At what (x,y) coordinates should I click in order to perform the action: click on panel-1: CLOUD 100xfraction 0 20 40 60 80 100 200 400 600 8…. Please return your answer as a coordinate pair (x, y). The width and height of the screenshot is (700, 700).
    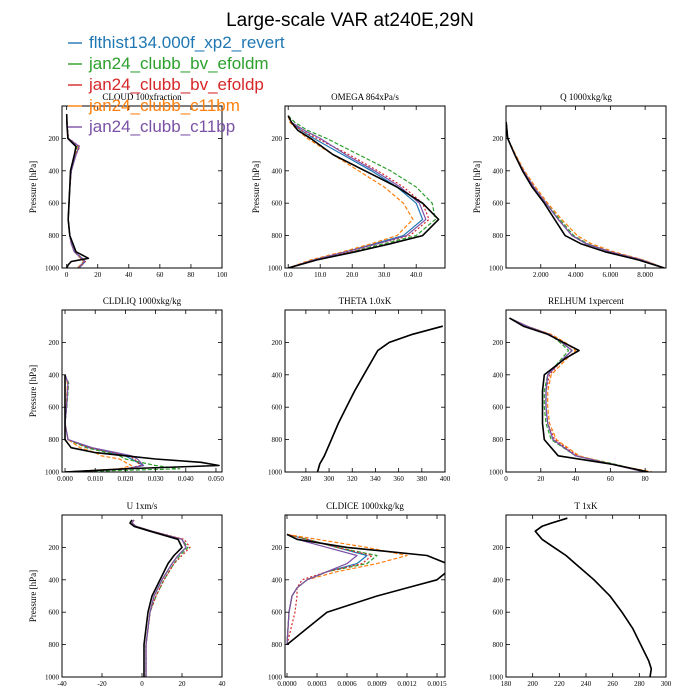
    Looking at the image, I should click on (128, 185).